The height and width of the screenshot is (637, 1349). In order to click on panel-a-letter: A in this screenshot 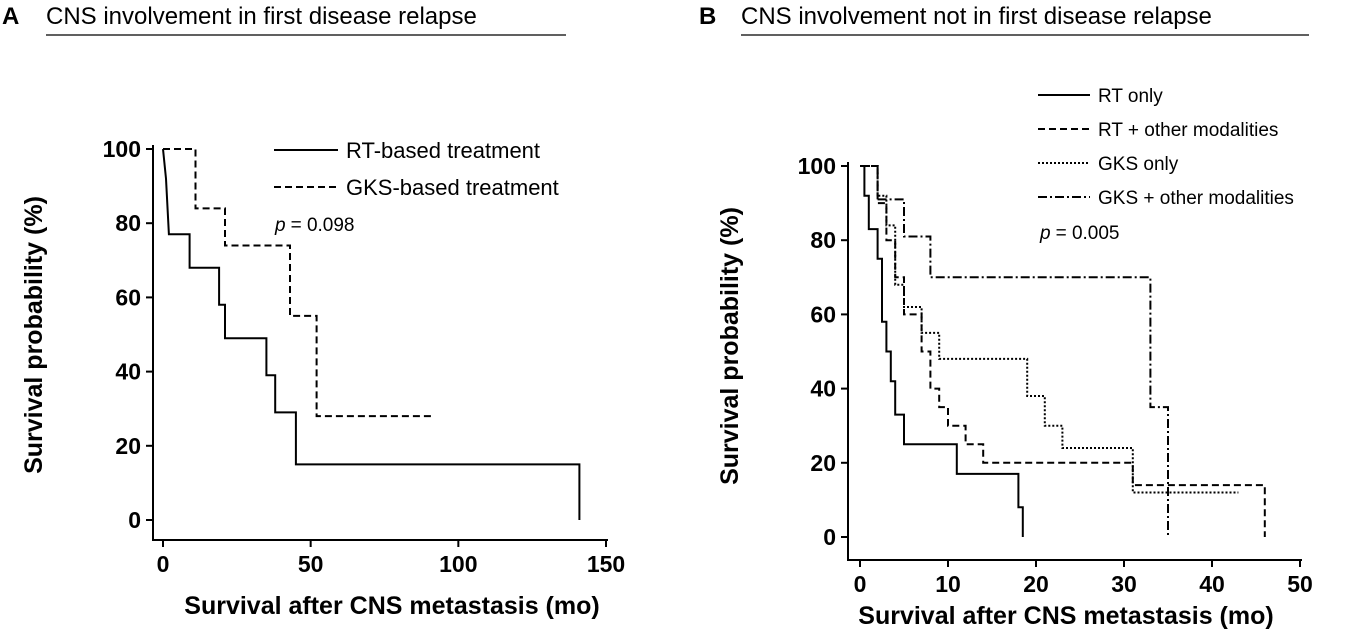, I will do `click(10, 16)`.